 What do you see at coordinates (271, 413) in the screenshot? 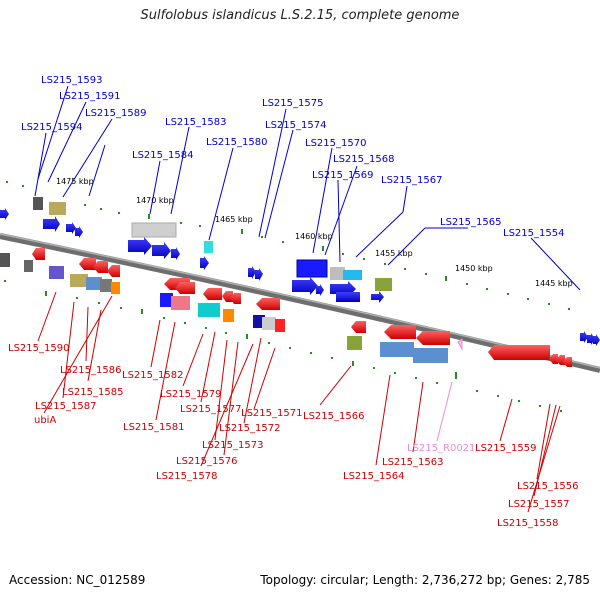
I see `gene-label-ls215-1571: LS215_1571` at bounding box center [271, 413].